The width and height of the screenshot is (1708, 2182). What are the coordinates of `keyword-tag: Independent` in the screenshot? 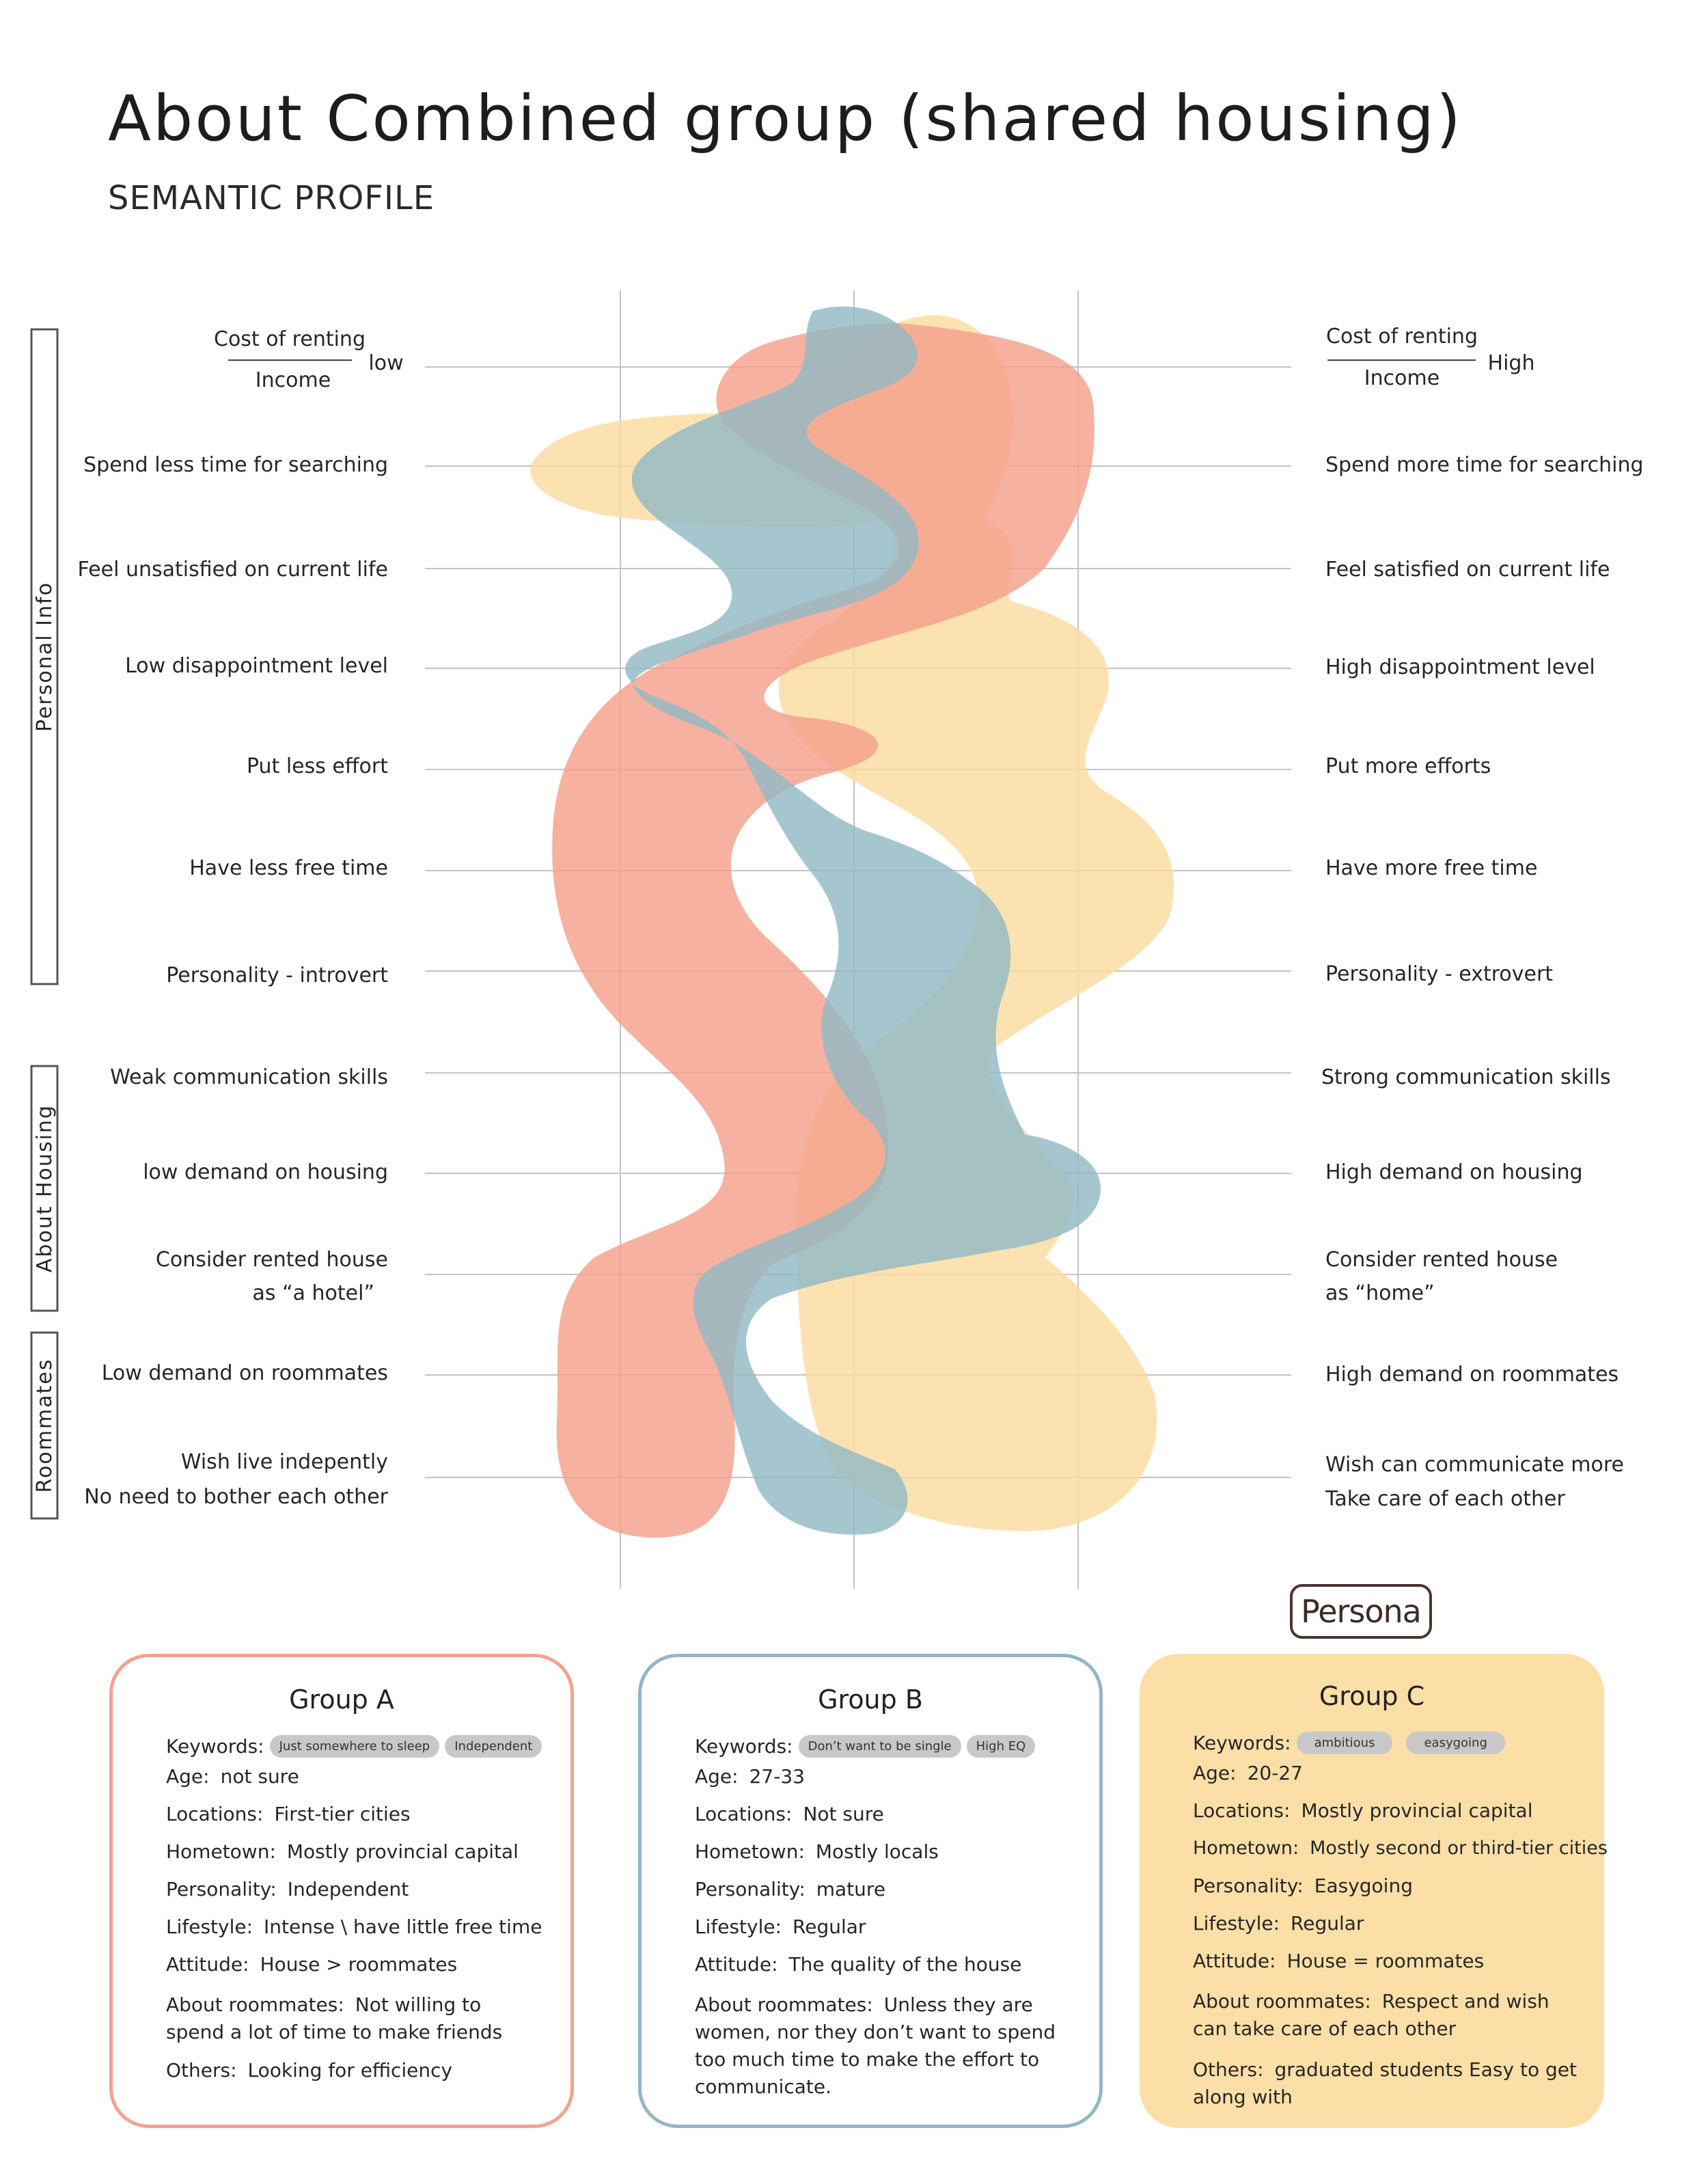 It's located at (493, 1746).